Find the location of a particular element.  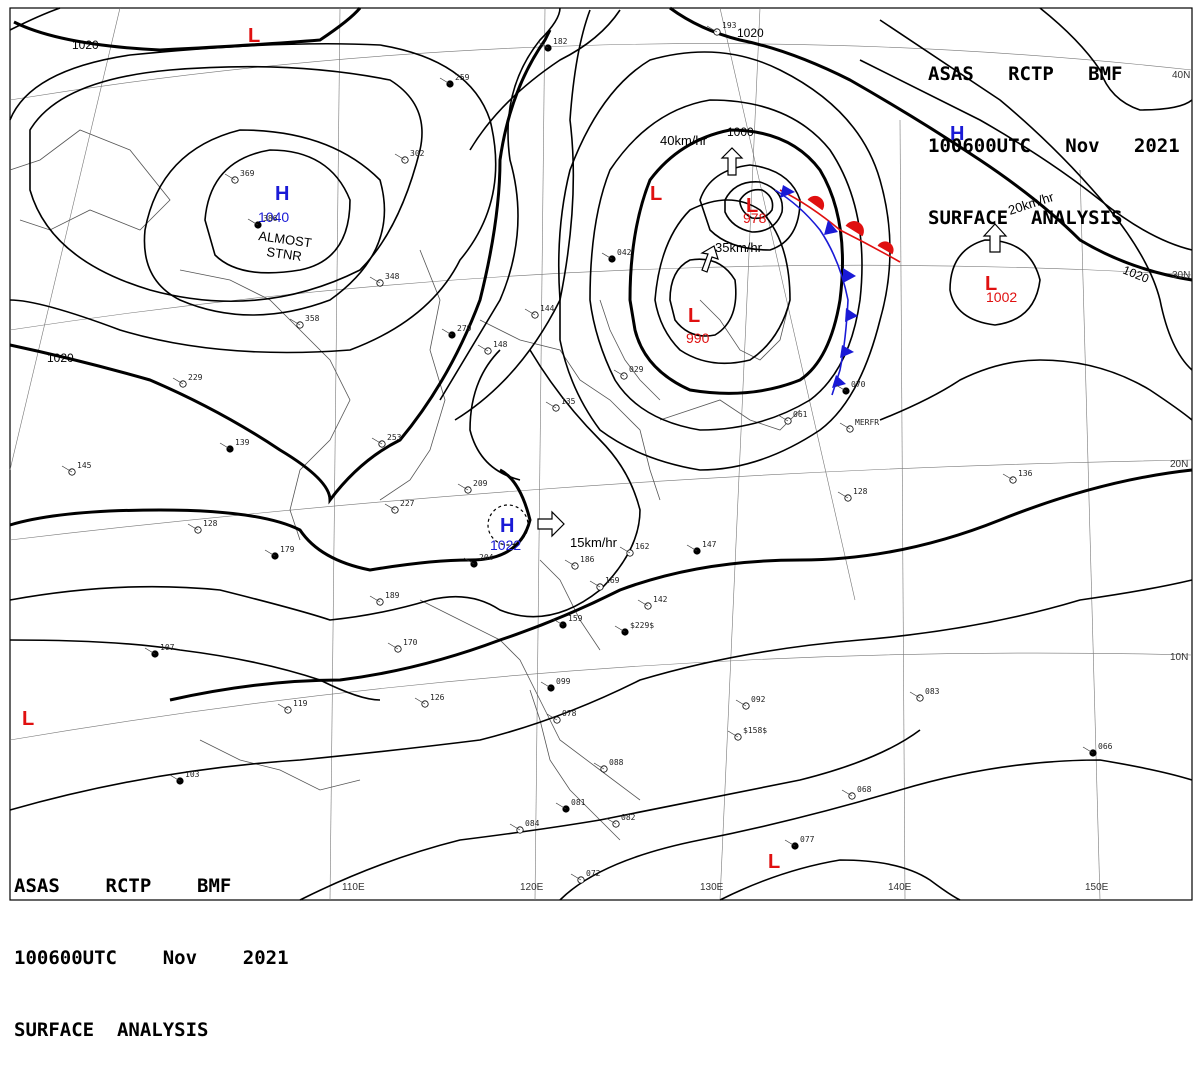

isobar-label-1020-nw: 1020 is located at coordinates (85, 45).